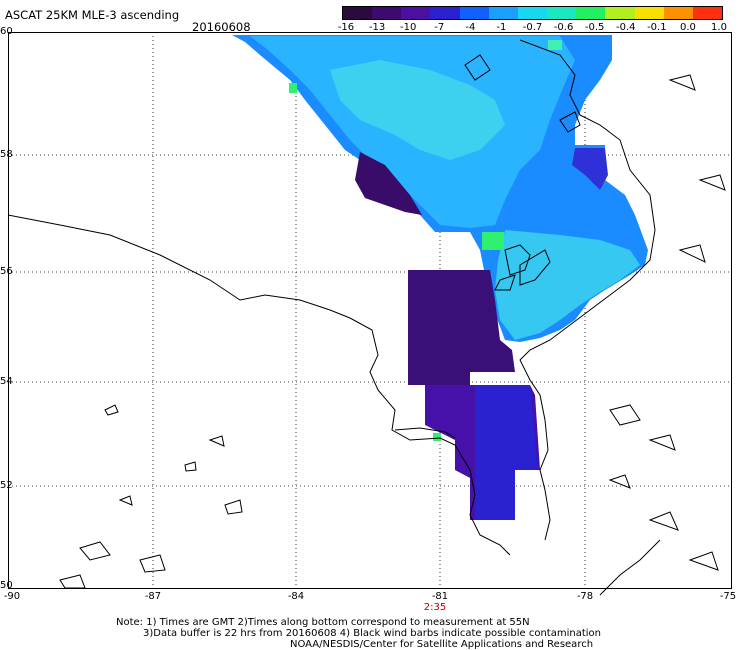 Image resolution: width=740 pixels, height=650 pixels. Describe the element at coordinates (440, 596) in the screenshot. I see `lon-label-81: -81` at that location.